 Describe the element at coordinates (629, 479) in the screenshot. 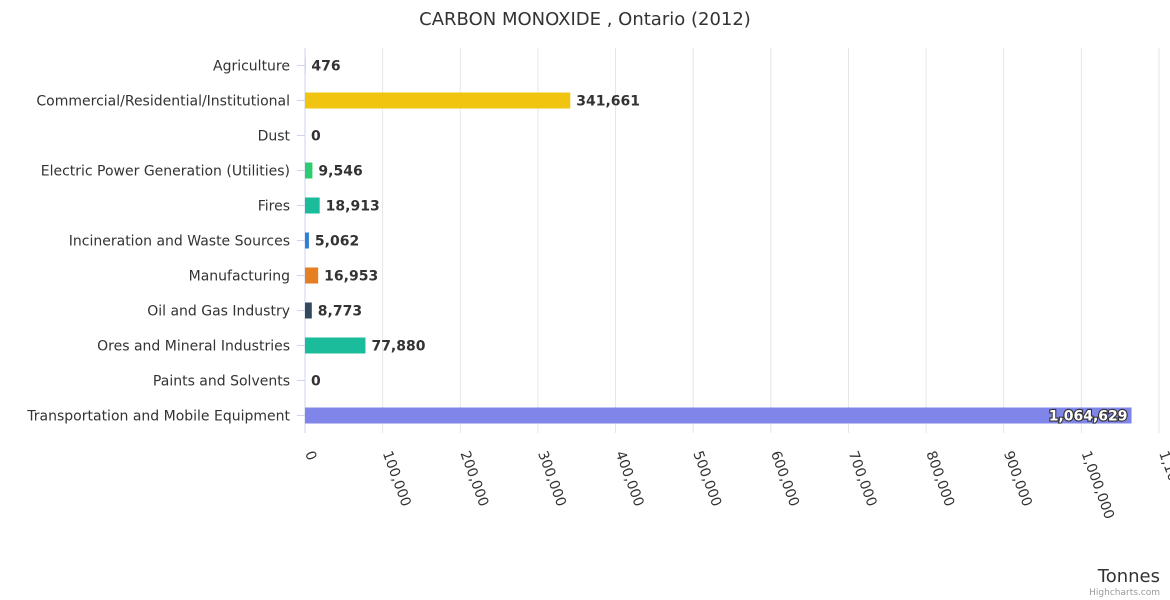

I see `x-tick-label: 400,000` at that location.